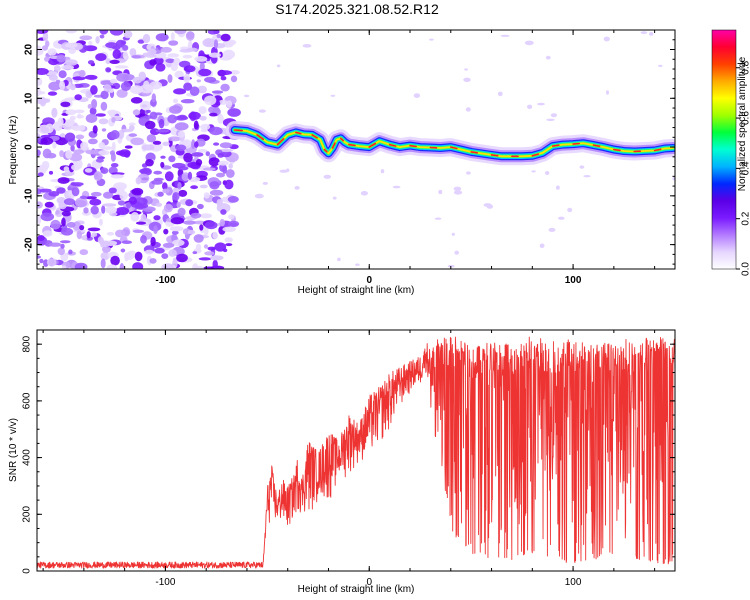 Image resolution: width=750 pixels, height=600 pixels. Describe the element at coordinates (27, 457) in the screenshot. I see `snr-ytick-label: 400` at that location.